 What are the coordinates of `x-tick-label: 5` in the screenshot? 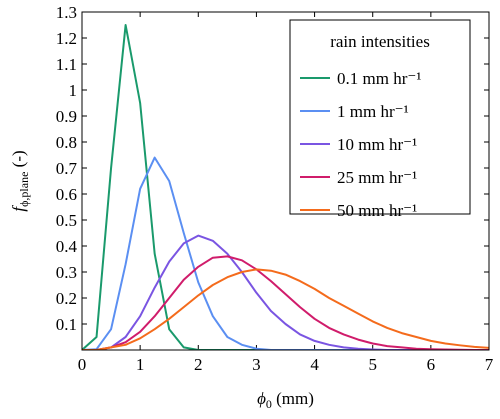 It's located at (372, 364).